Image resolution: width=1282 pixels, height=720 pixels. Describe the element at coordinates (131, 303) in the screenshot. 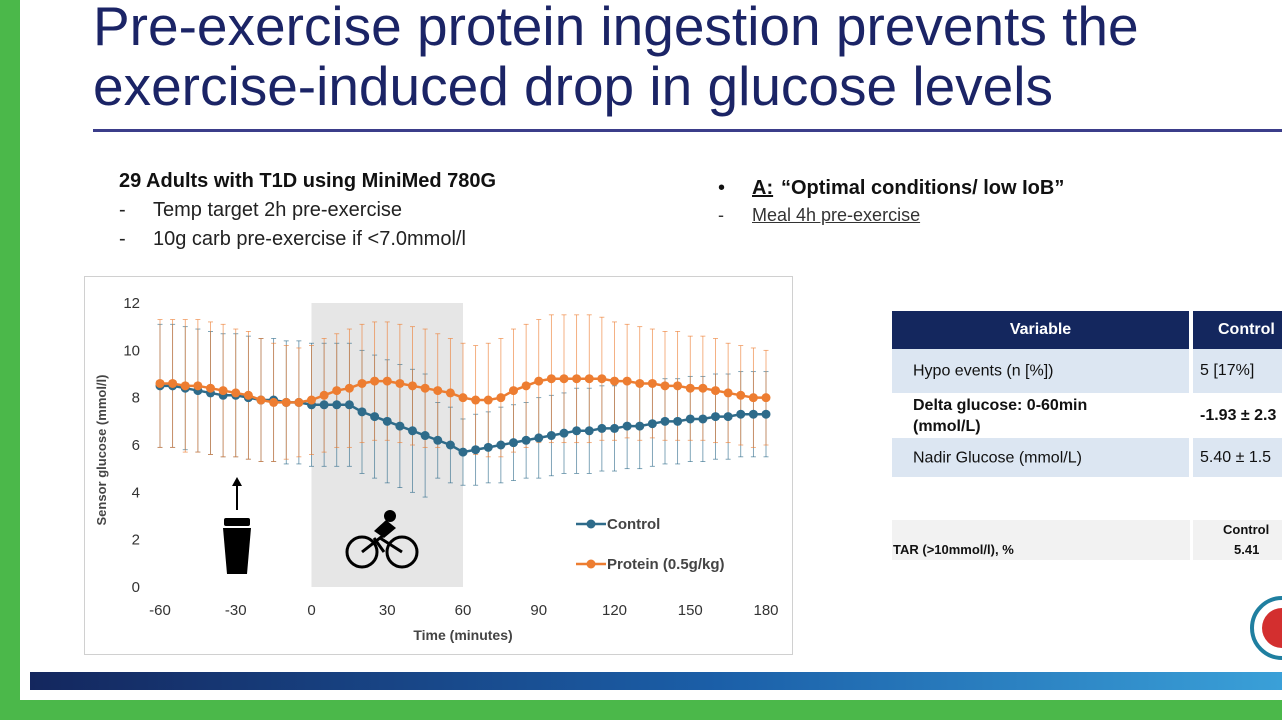

I see `y-tick-label: 12` at that location.